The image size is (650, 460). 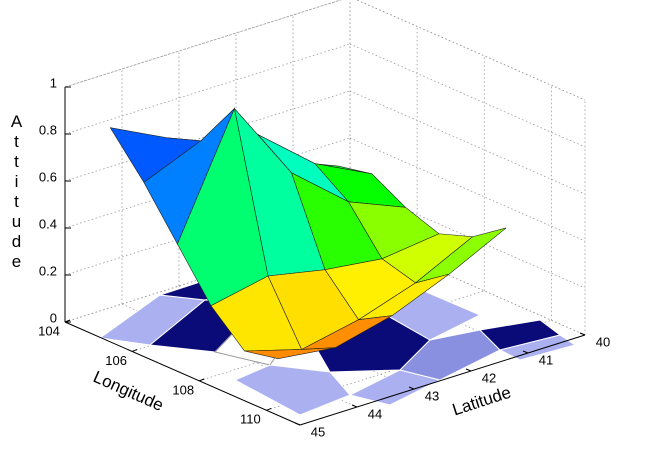 What do you see at coordinates (116, 360) in the screenshot?
I see `x-tick-label: 106` at bounding box center [116, 360].